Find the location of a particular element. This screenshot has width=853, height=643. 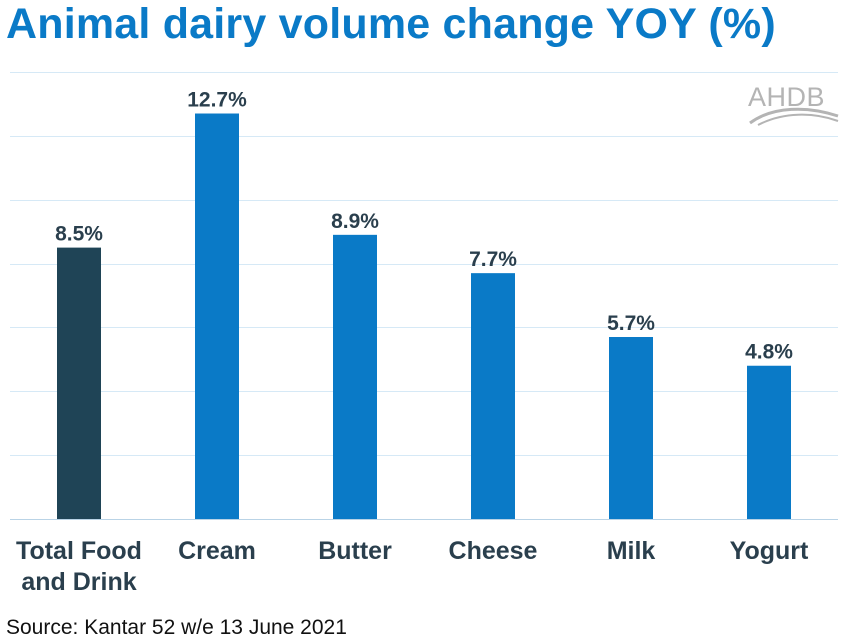

x-tick-label: Yogurt is located at coordinates (769, 551).